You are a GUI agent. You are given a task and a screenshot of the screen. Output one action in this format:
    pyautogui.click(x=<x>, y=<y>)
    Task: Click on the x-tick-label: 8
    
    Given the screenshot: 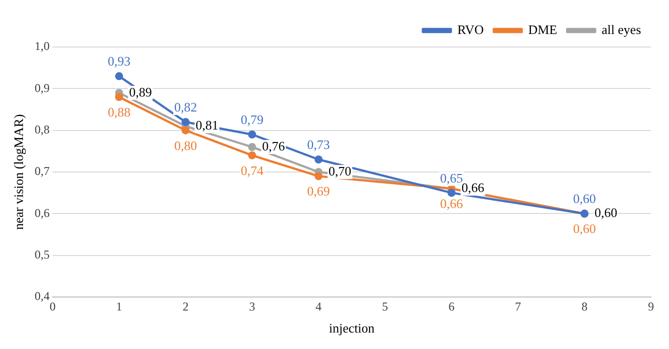 What is the action you would take?
    pyautogui.click(x=585, y=306)
    